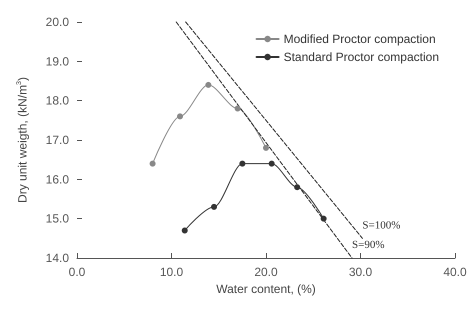 Image resolution: width=474 pixels, height=319 pixels. What do you see at coordinates (58, 101) in the screenshot?
I see `y-tick-label: 18.0` at bounding box center [58, 101].